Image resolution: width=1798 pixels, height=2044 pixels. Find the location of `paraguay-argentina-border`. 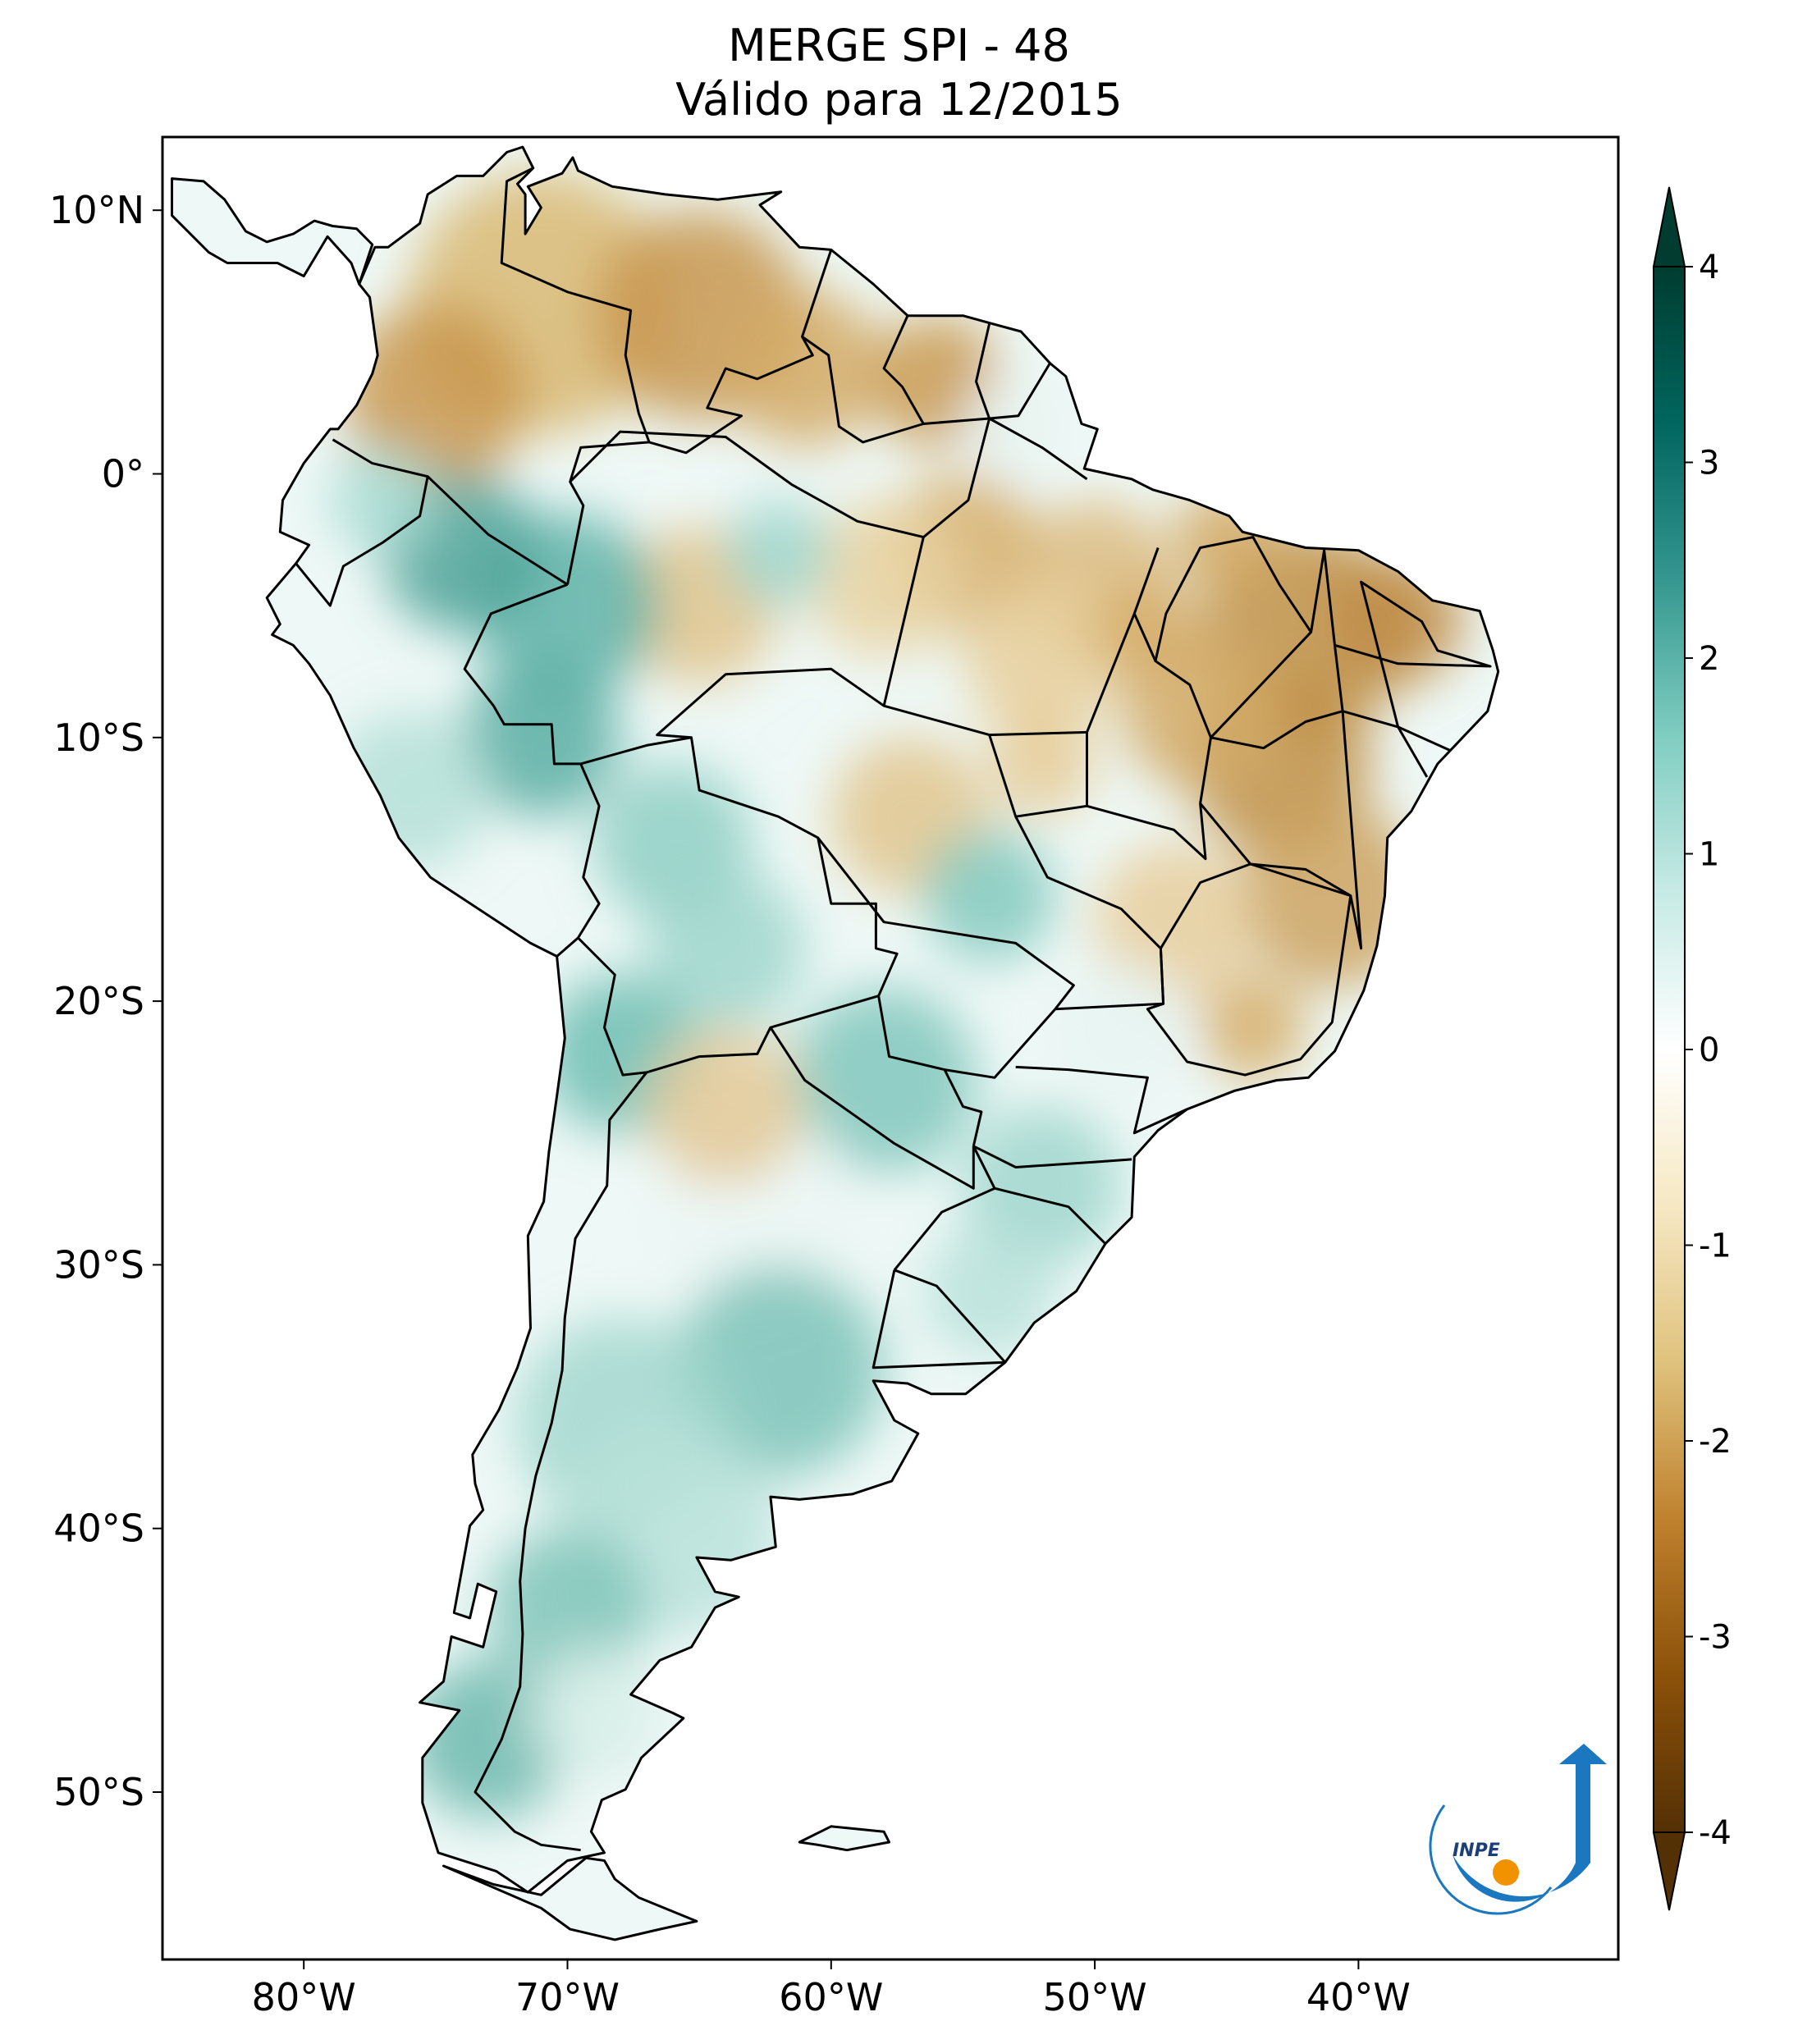

paraguay-argentina-border is located at coordinates (872, 1108).